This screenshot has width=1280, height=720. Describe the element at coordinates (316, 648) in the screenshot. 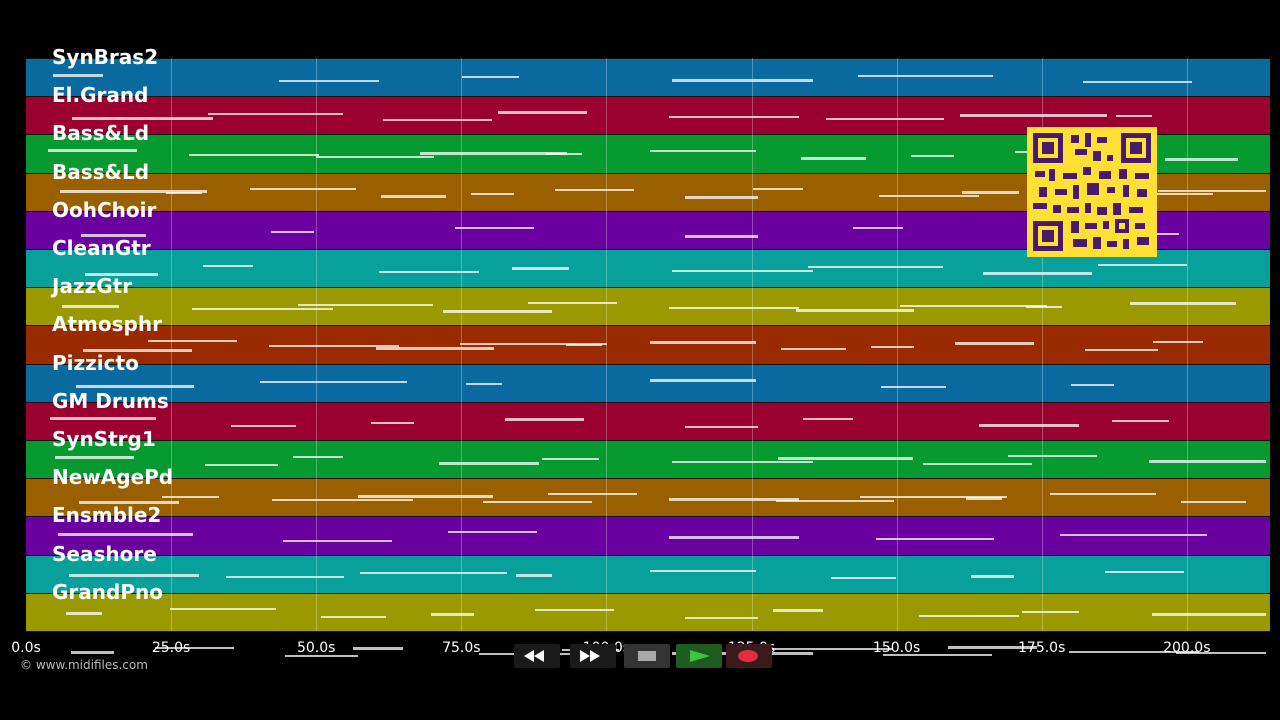

I see `time-tick-label: 50.0s` at that location.